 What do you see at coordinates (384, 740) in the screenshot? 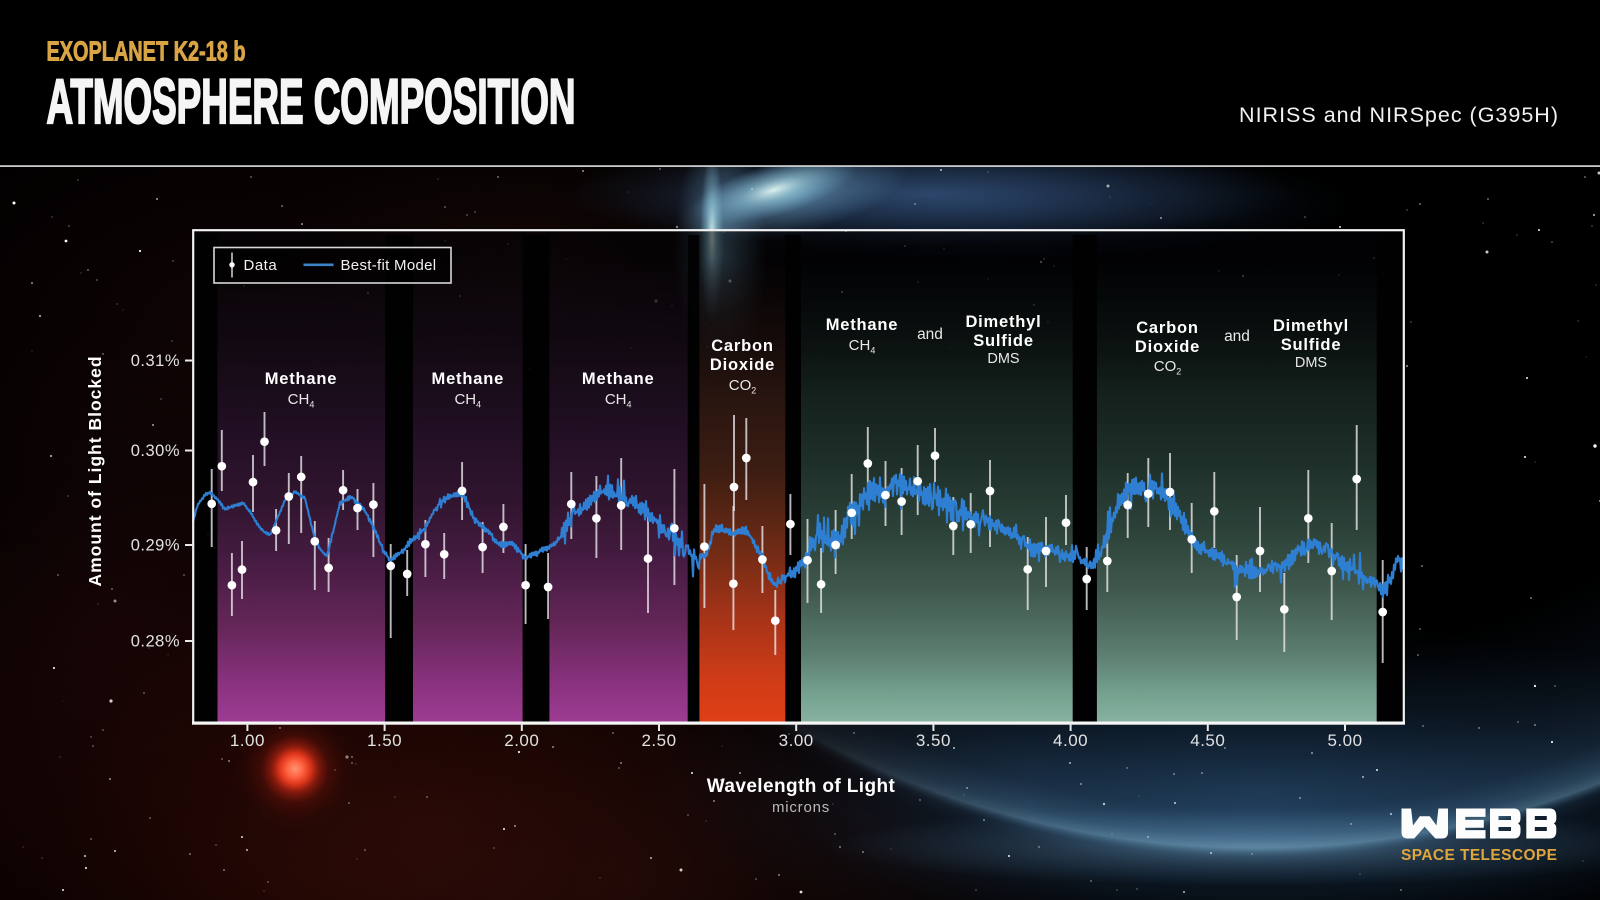
I see `svg-text: 1.50` at bounding box center [384, 740].